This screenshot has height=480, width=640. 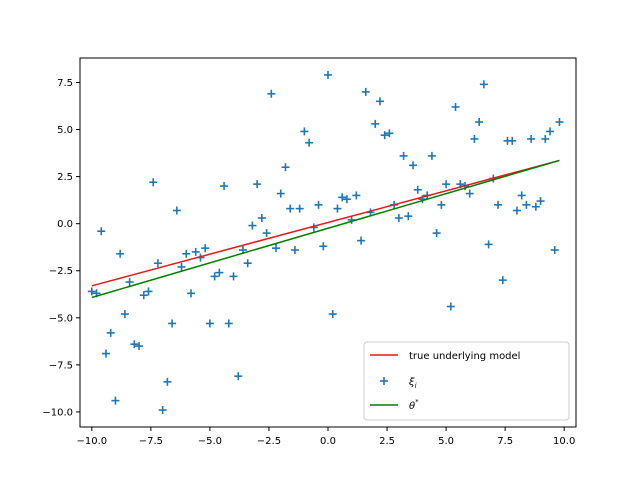 I want to click on y-tick-label: 5.0, so click(x=65, y=130).